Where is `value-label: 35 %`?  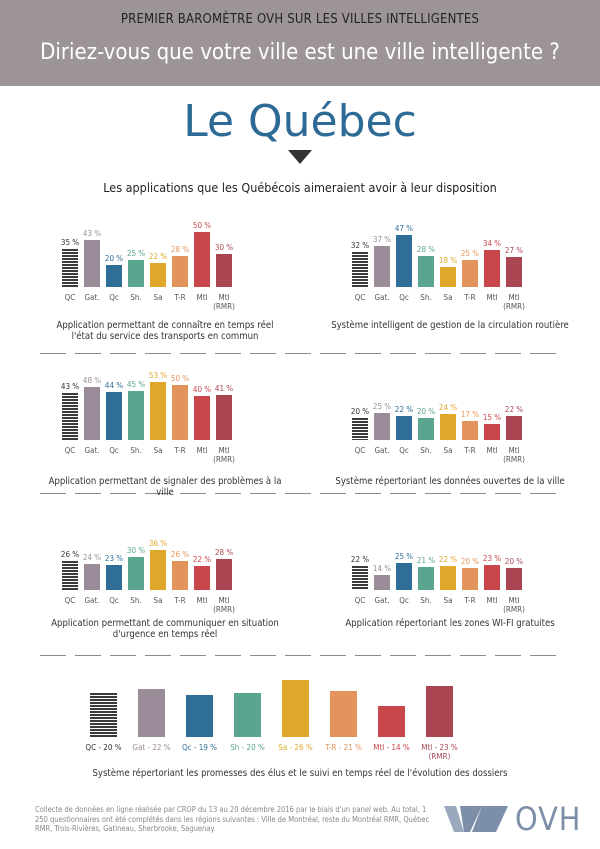
value-label: 35 % is located at coordinates (70, 242).